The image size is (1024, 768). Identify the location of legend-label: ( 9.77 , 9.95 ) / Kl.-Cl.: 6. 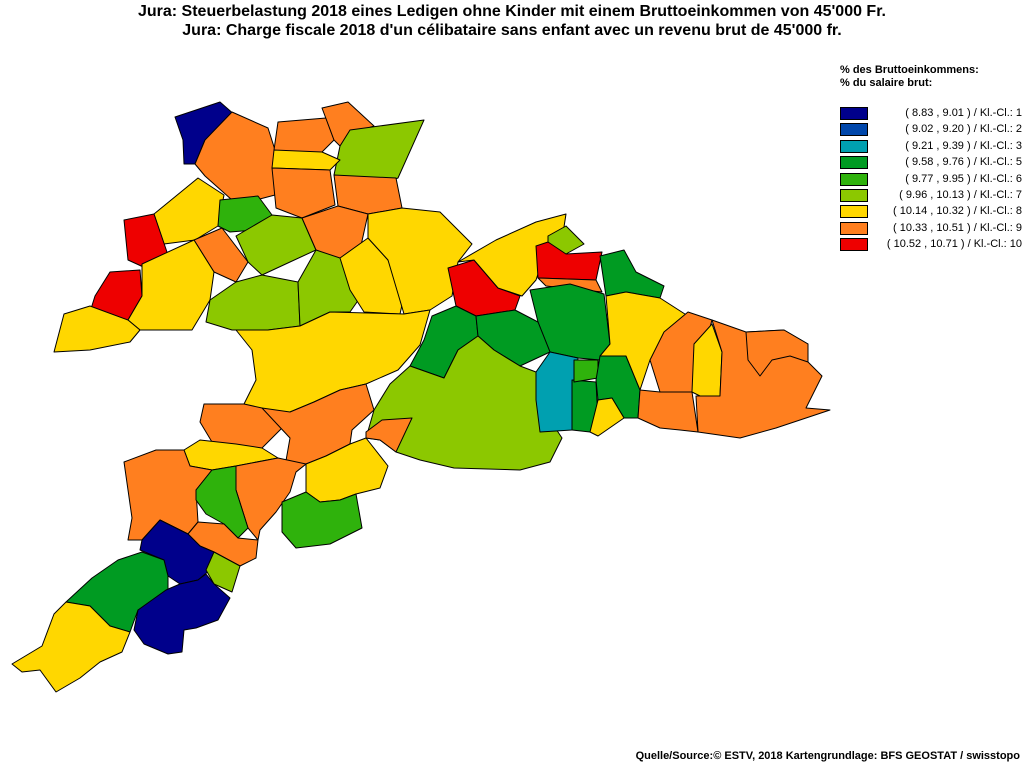
(963, 179).